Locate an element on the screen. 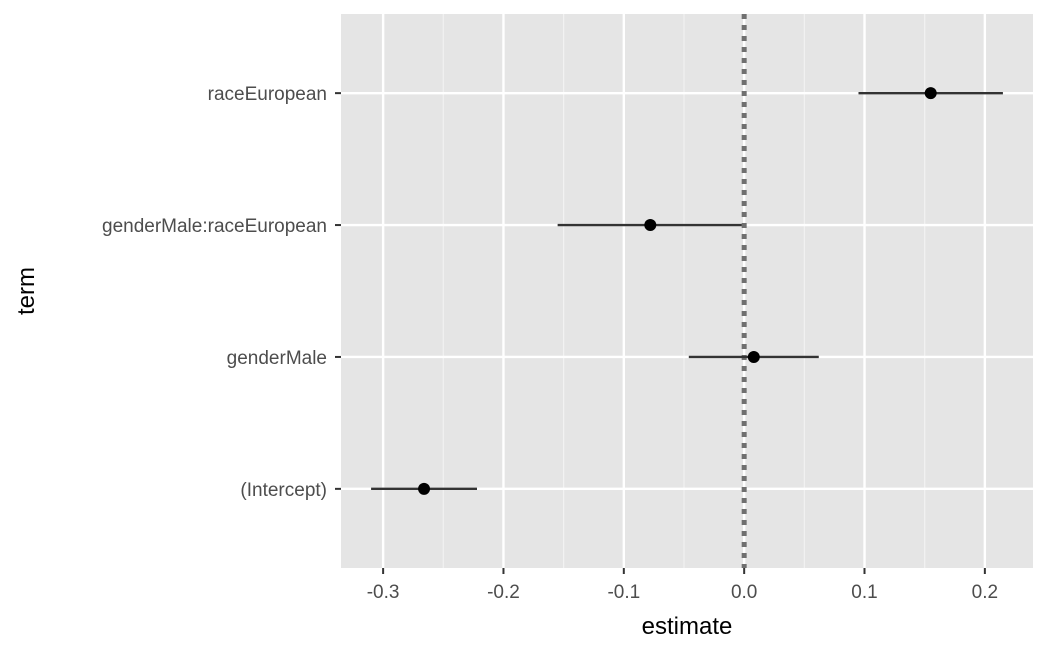 Image resolution: width=1048 pixels, height=654 pixels. x-tick-label: -0.3 is located at coordinates (383, 592).